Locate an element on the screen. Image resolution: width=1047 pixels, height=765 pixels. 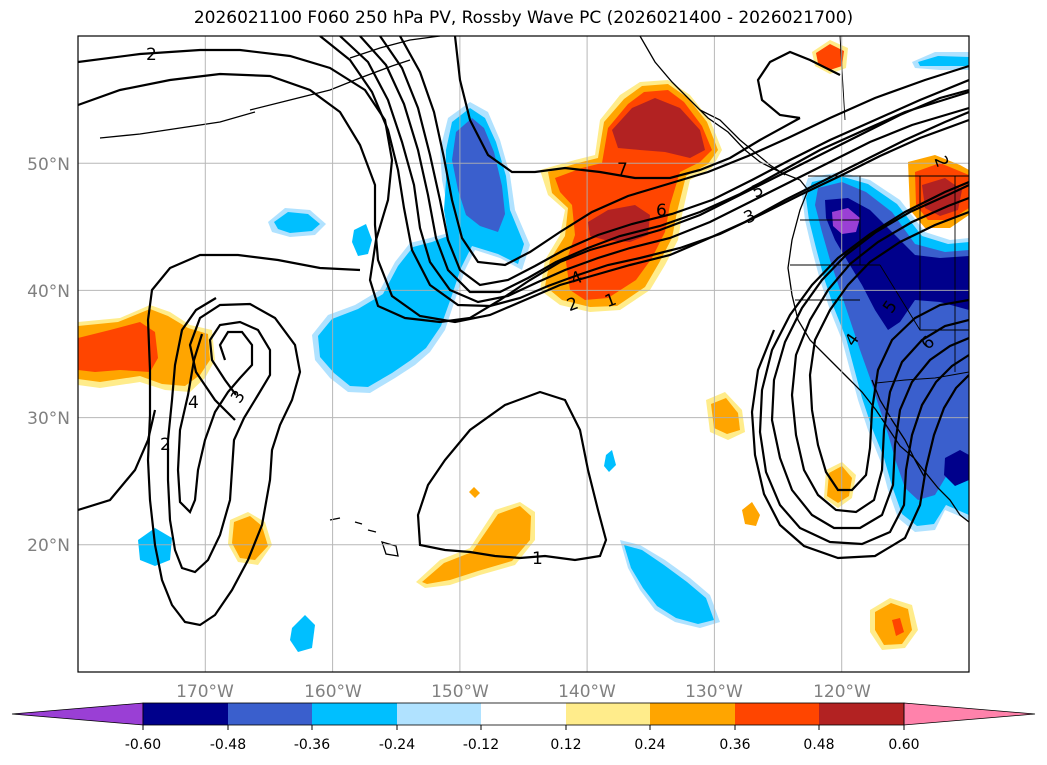
contour-label-8: 6 is located at coordinates (661, 211).